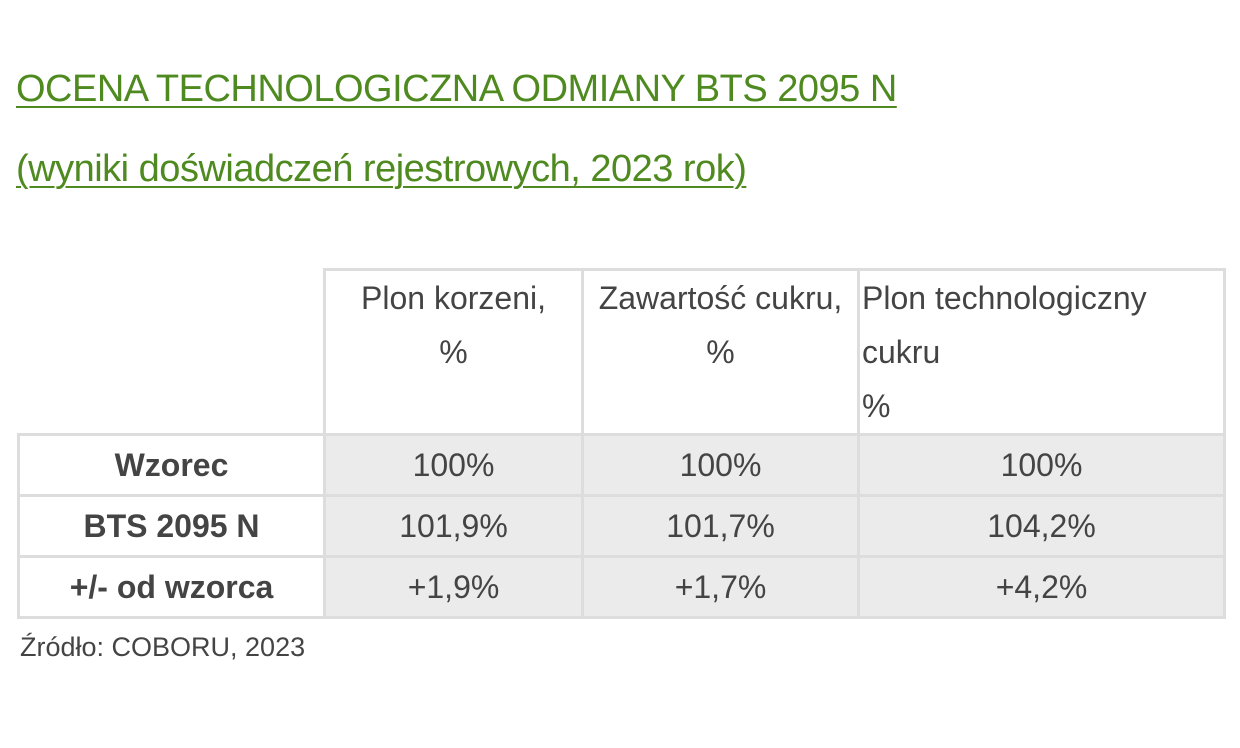 Image resolution: width=1240 pixels, height=748 pixels. What do you see at coordinates (453, 526) in the screenshot?
I see `table-cell: 101,9%` at bounding box center [453, 526].